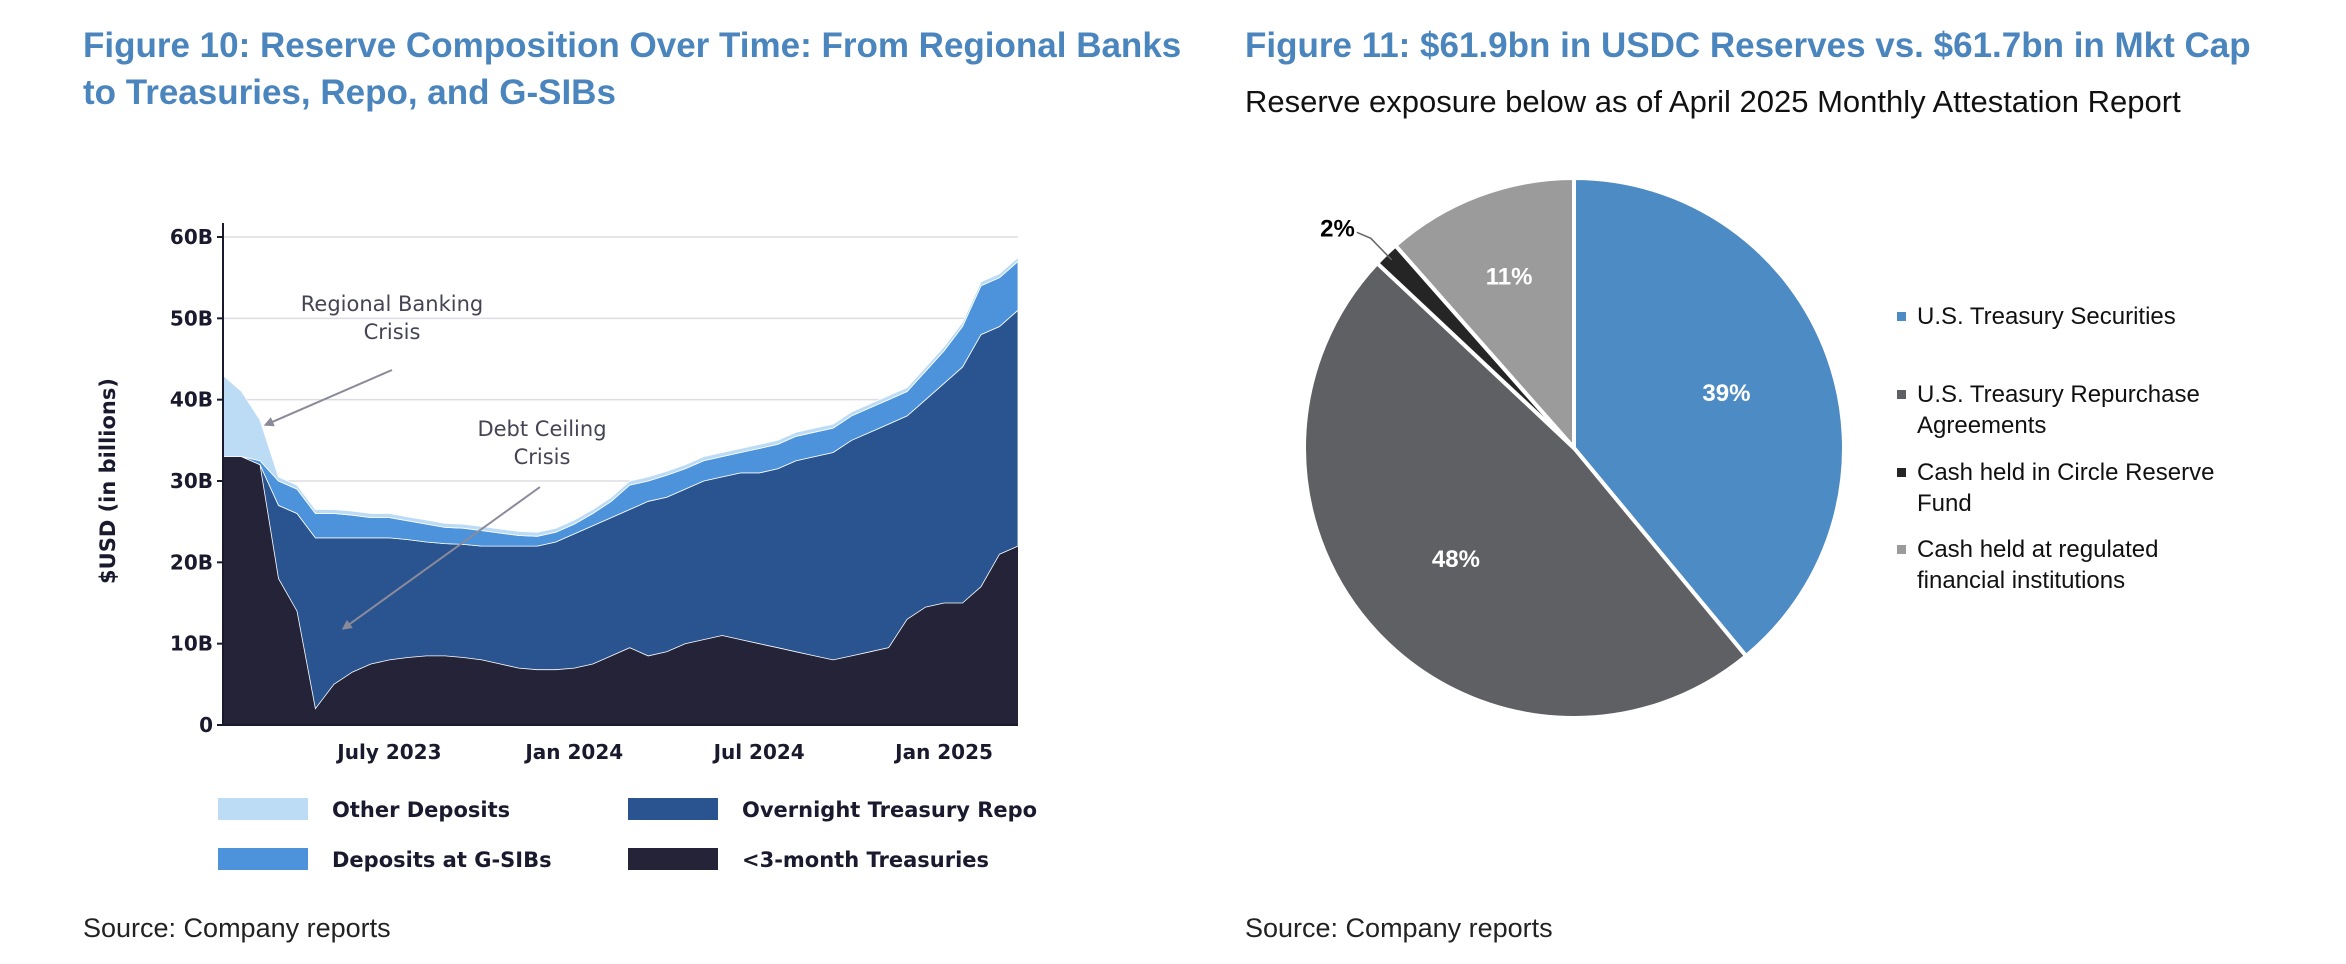  I want to click on legend-label-deposits-at-g-sibs: Deposits at G-SIBs, so click(442, 860).